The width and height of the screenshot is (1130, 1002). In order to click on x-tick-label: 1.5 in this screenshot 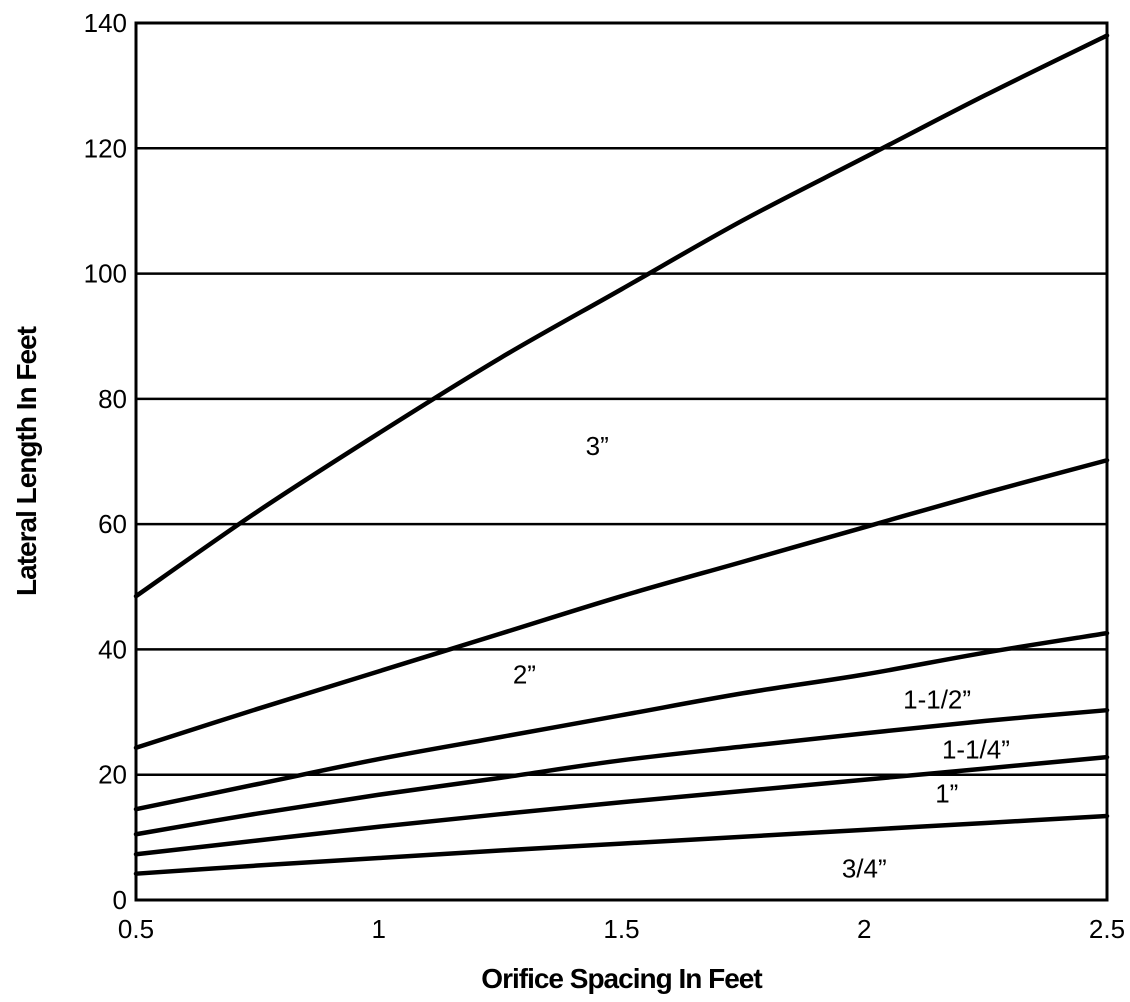, I will do `click(621, 929)`.